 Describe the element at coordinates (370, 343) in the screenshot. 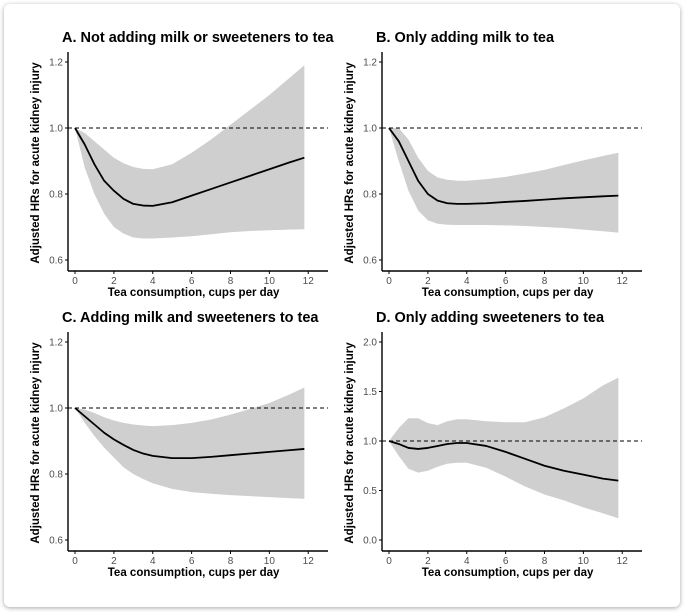

I see `y-tick-label: 2.0` at that location.